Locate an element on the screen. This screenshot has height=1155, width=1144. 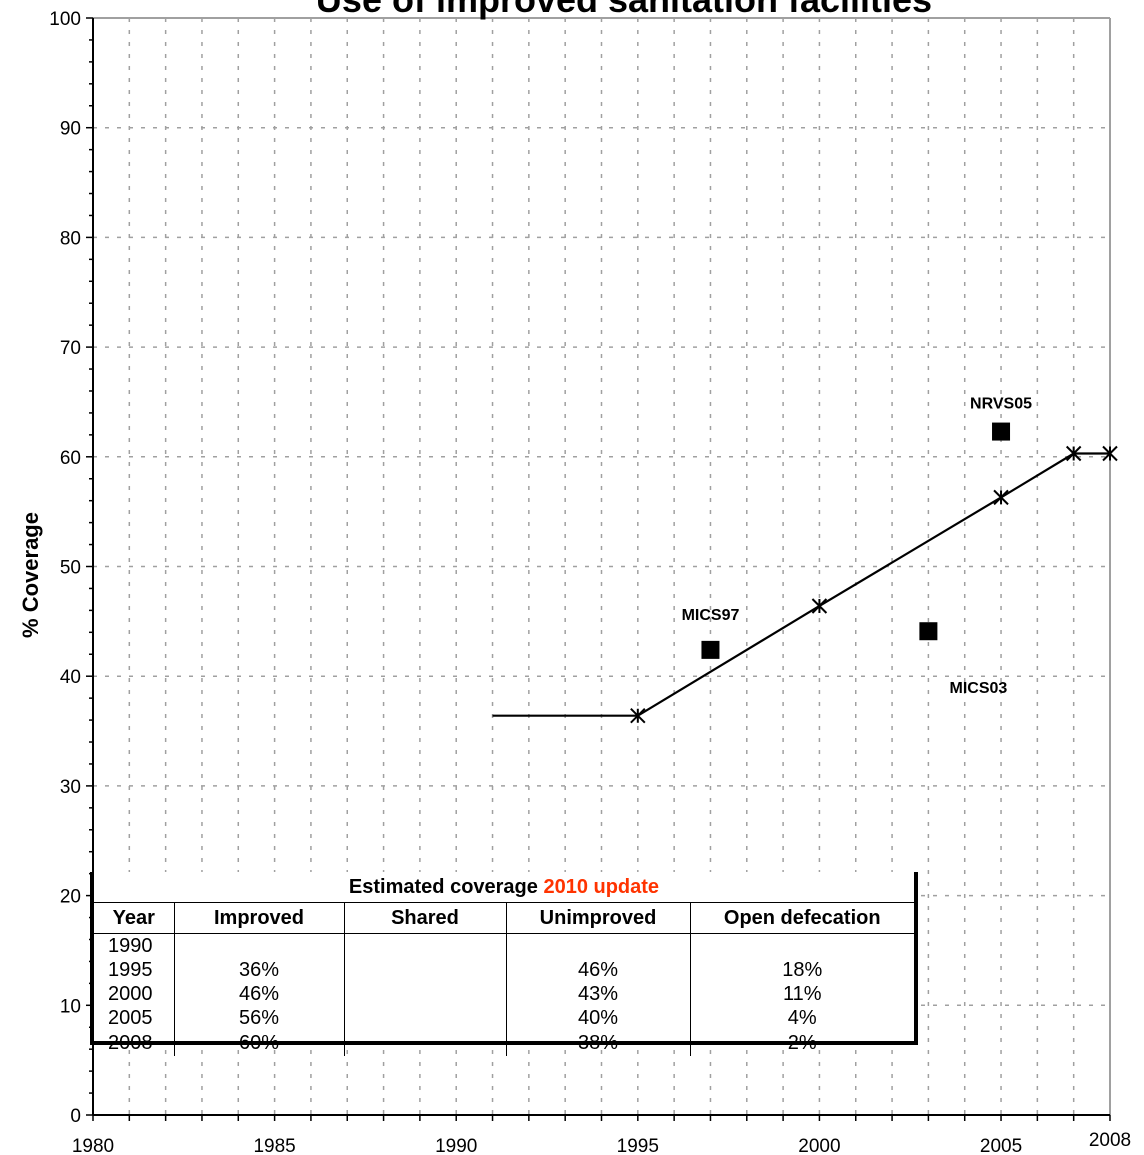
y-axis-label: % Coverage is located at coordinates (30, 575).